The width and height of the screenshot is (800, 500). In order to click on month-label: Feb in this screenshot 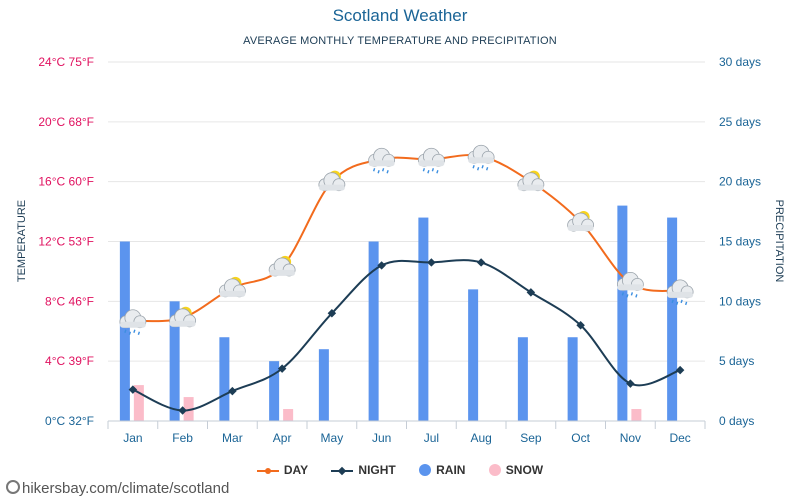, I will do `click(182, 438)`.